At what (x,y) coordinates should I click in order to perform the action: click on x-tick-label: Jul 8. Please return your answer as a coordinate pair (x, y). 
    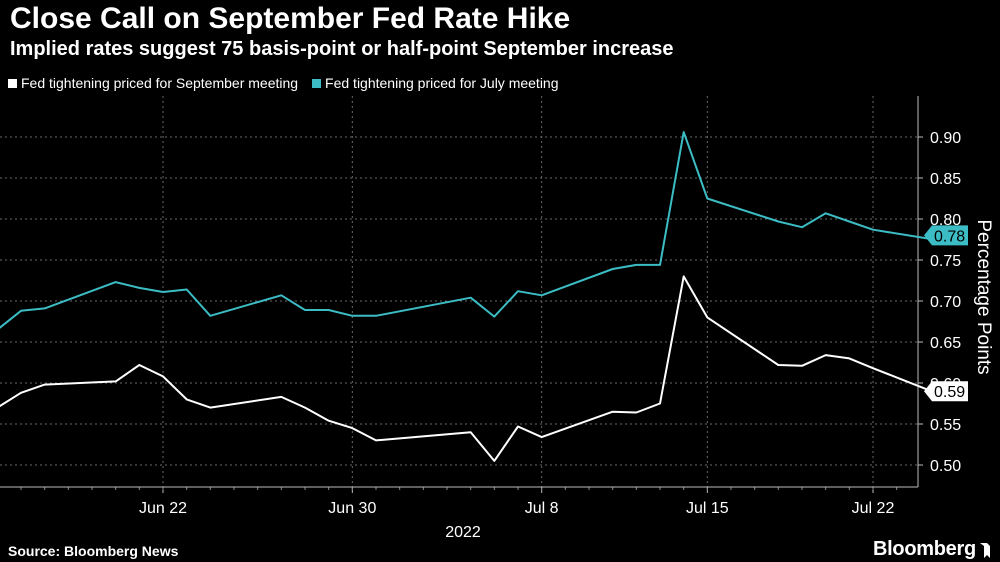
    Looking at the image, I should click on (542, 508).